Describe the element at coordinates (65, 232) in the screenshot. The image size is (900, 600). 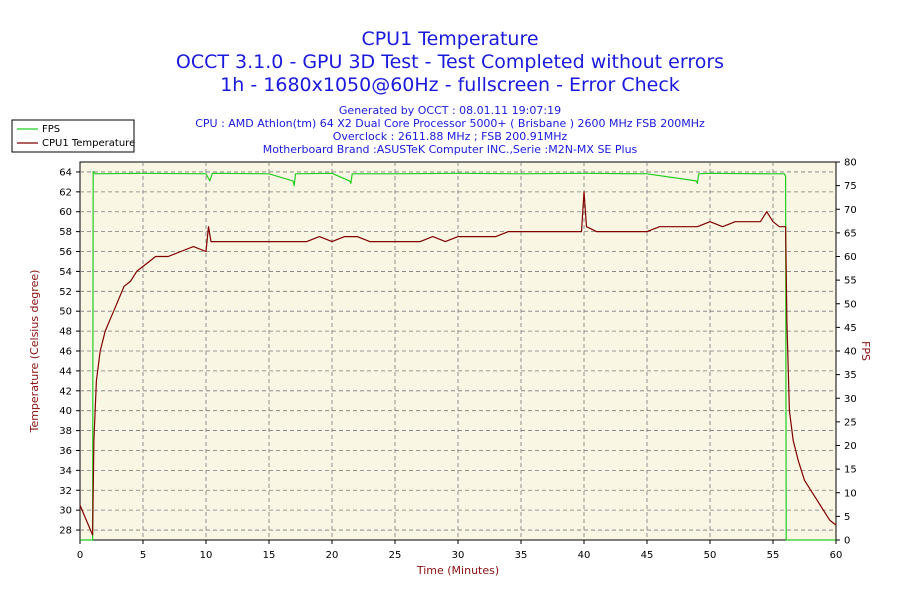
I see `y-tick-label: 58` at that location.